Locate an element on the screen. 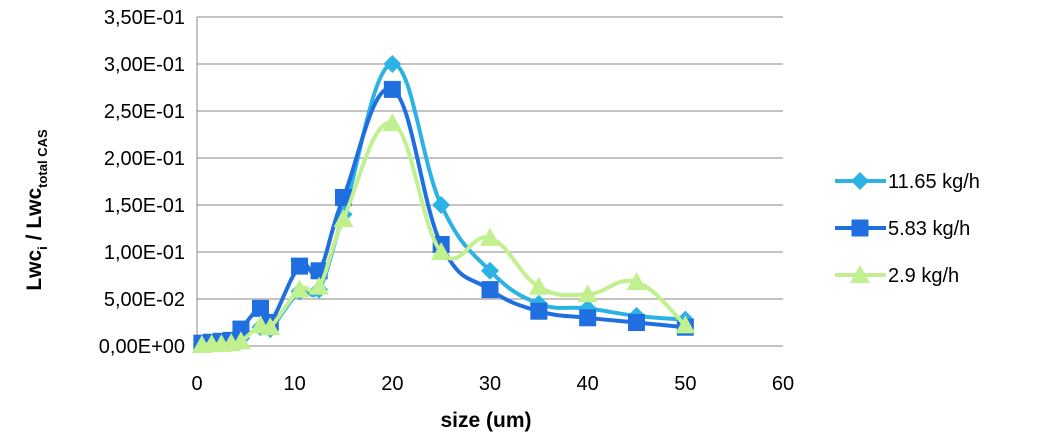 This screenshot has width=1038, height=440. y-axis-title: Lwci / Lwctotal CAS is located at coordinates (36, 210).